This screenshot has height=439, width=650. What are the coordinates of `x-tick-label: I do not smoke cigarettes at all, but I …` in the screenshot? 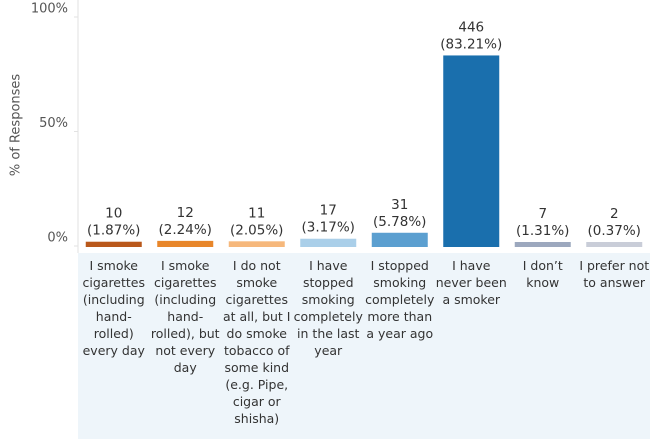 It's located at (256, 342).